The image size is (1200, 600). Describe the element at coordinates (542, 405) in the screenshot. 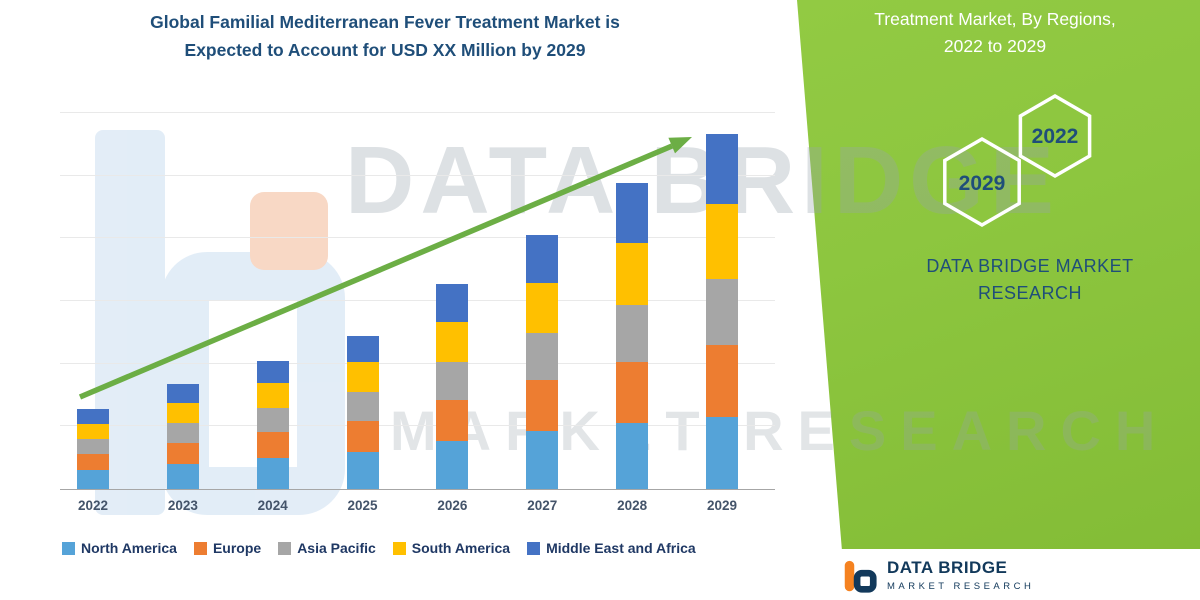

I see `bar-segment-2027-europe` at that location.